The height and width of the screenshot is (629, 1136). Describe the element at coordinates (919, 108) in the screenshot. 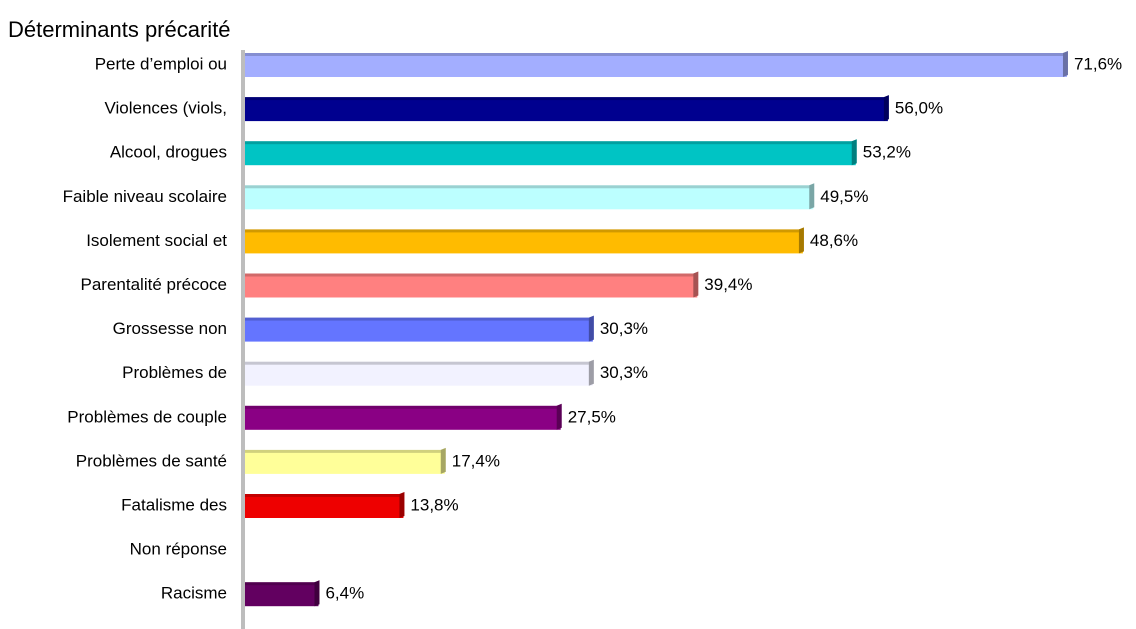

I see `value-label: 56,0%` at that location.